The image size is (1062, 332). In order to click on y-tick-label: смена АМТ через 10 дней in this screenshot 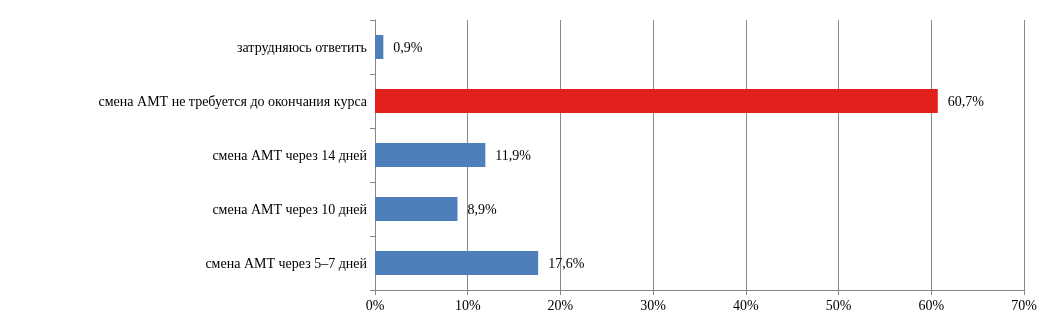, I will do `click(290, 209)`.